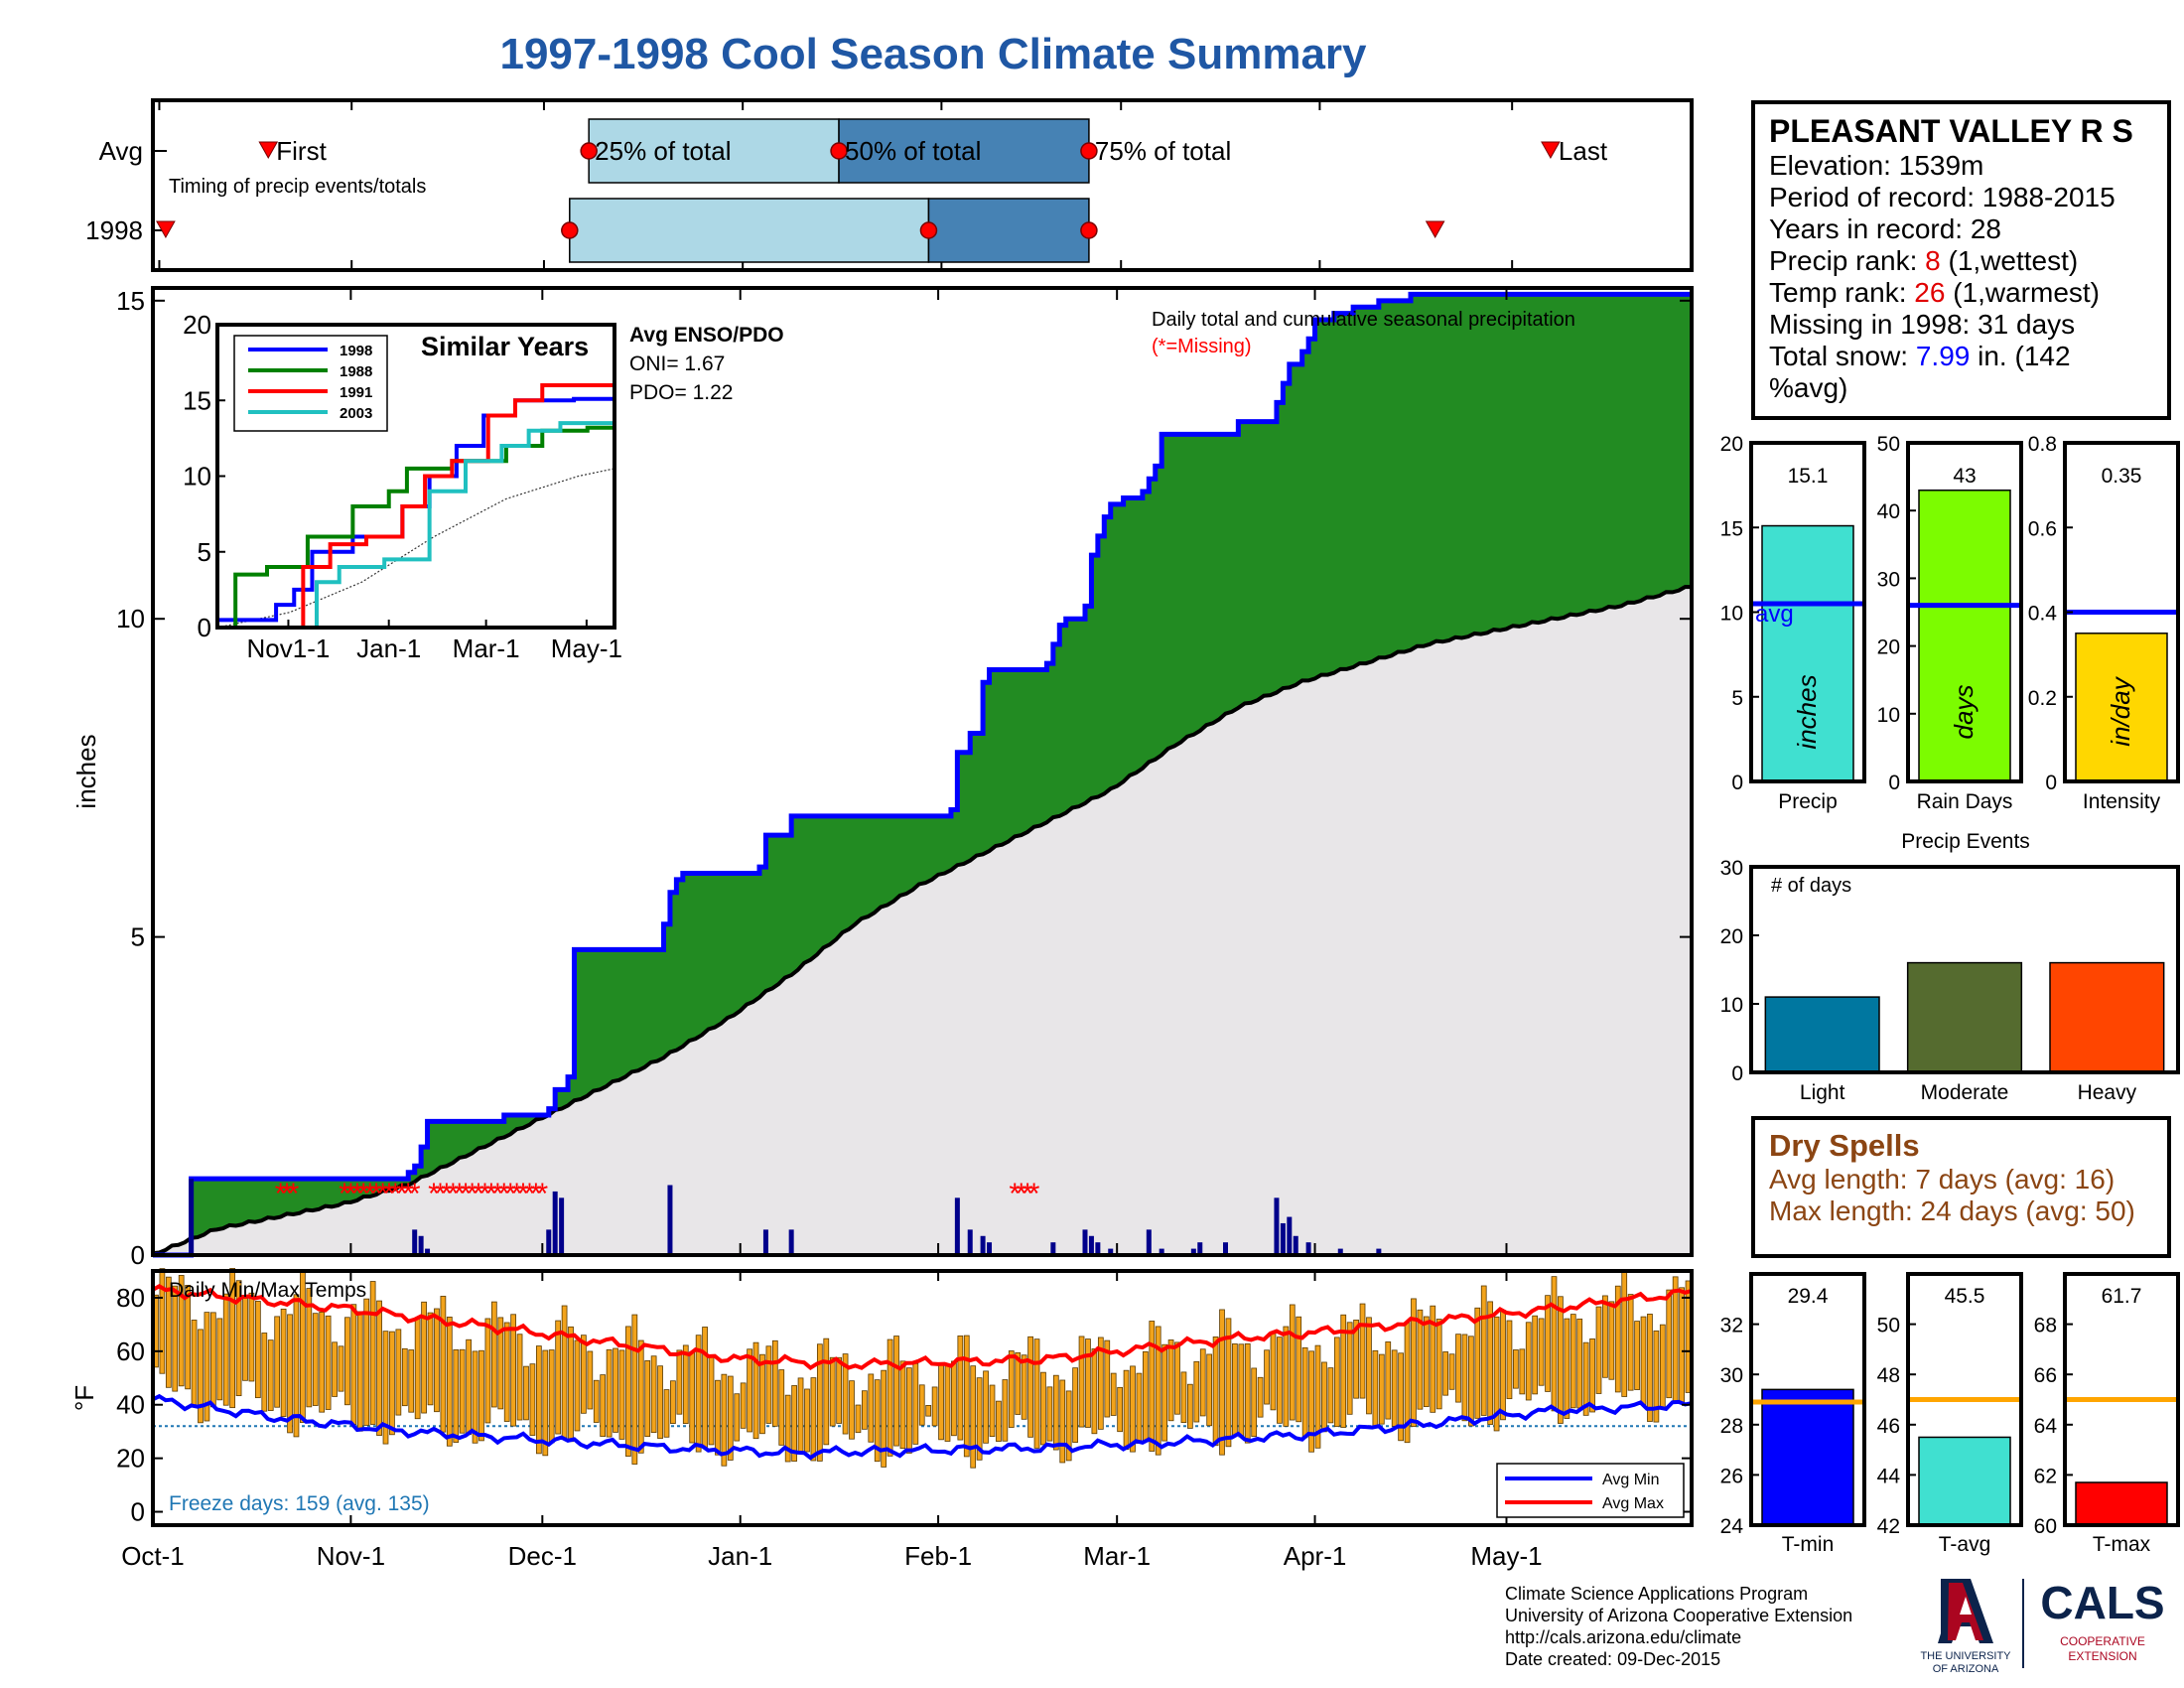 This screenshot has height=1688, width=2184. What do you see at coordinates (740, 1556) in the screenshot?
I see `xaxis-label-3: Jan-1` at bounding box center [740, 1556].